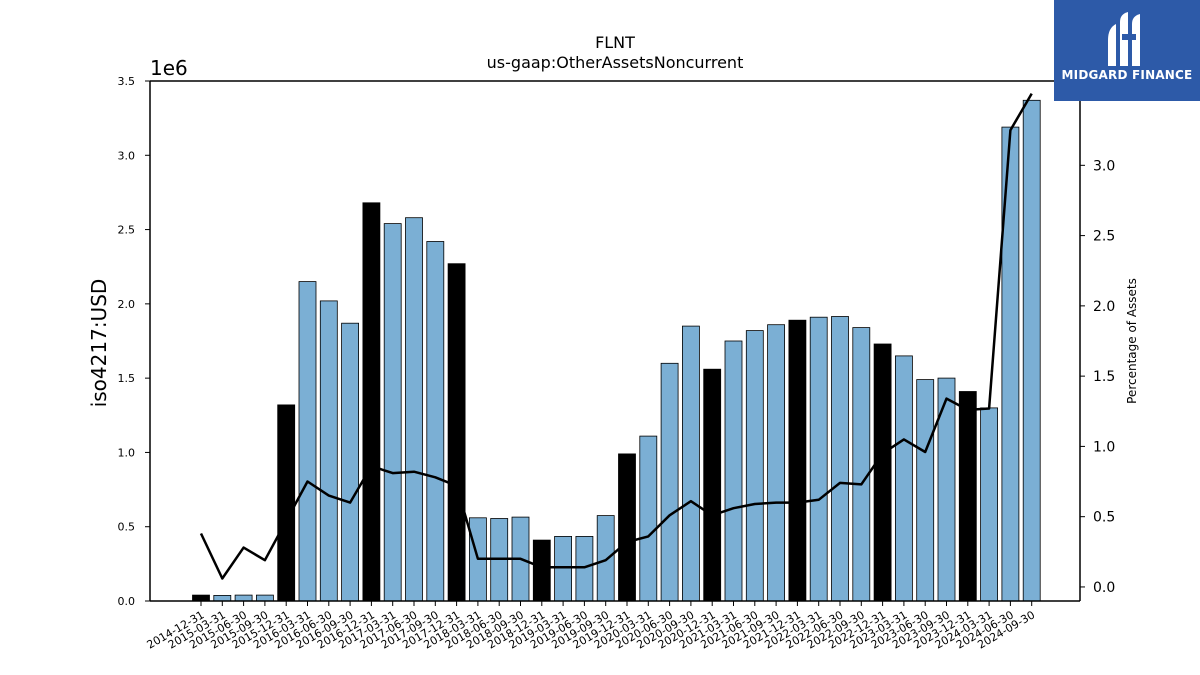 This screenshot has width=1200, height=675. Describe the element at coordinates (1104, 237) in the screenshot. I see `y2tick-label: 2.5` at that location.